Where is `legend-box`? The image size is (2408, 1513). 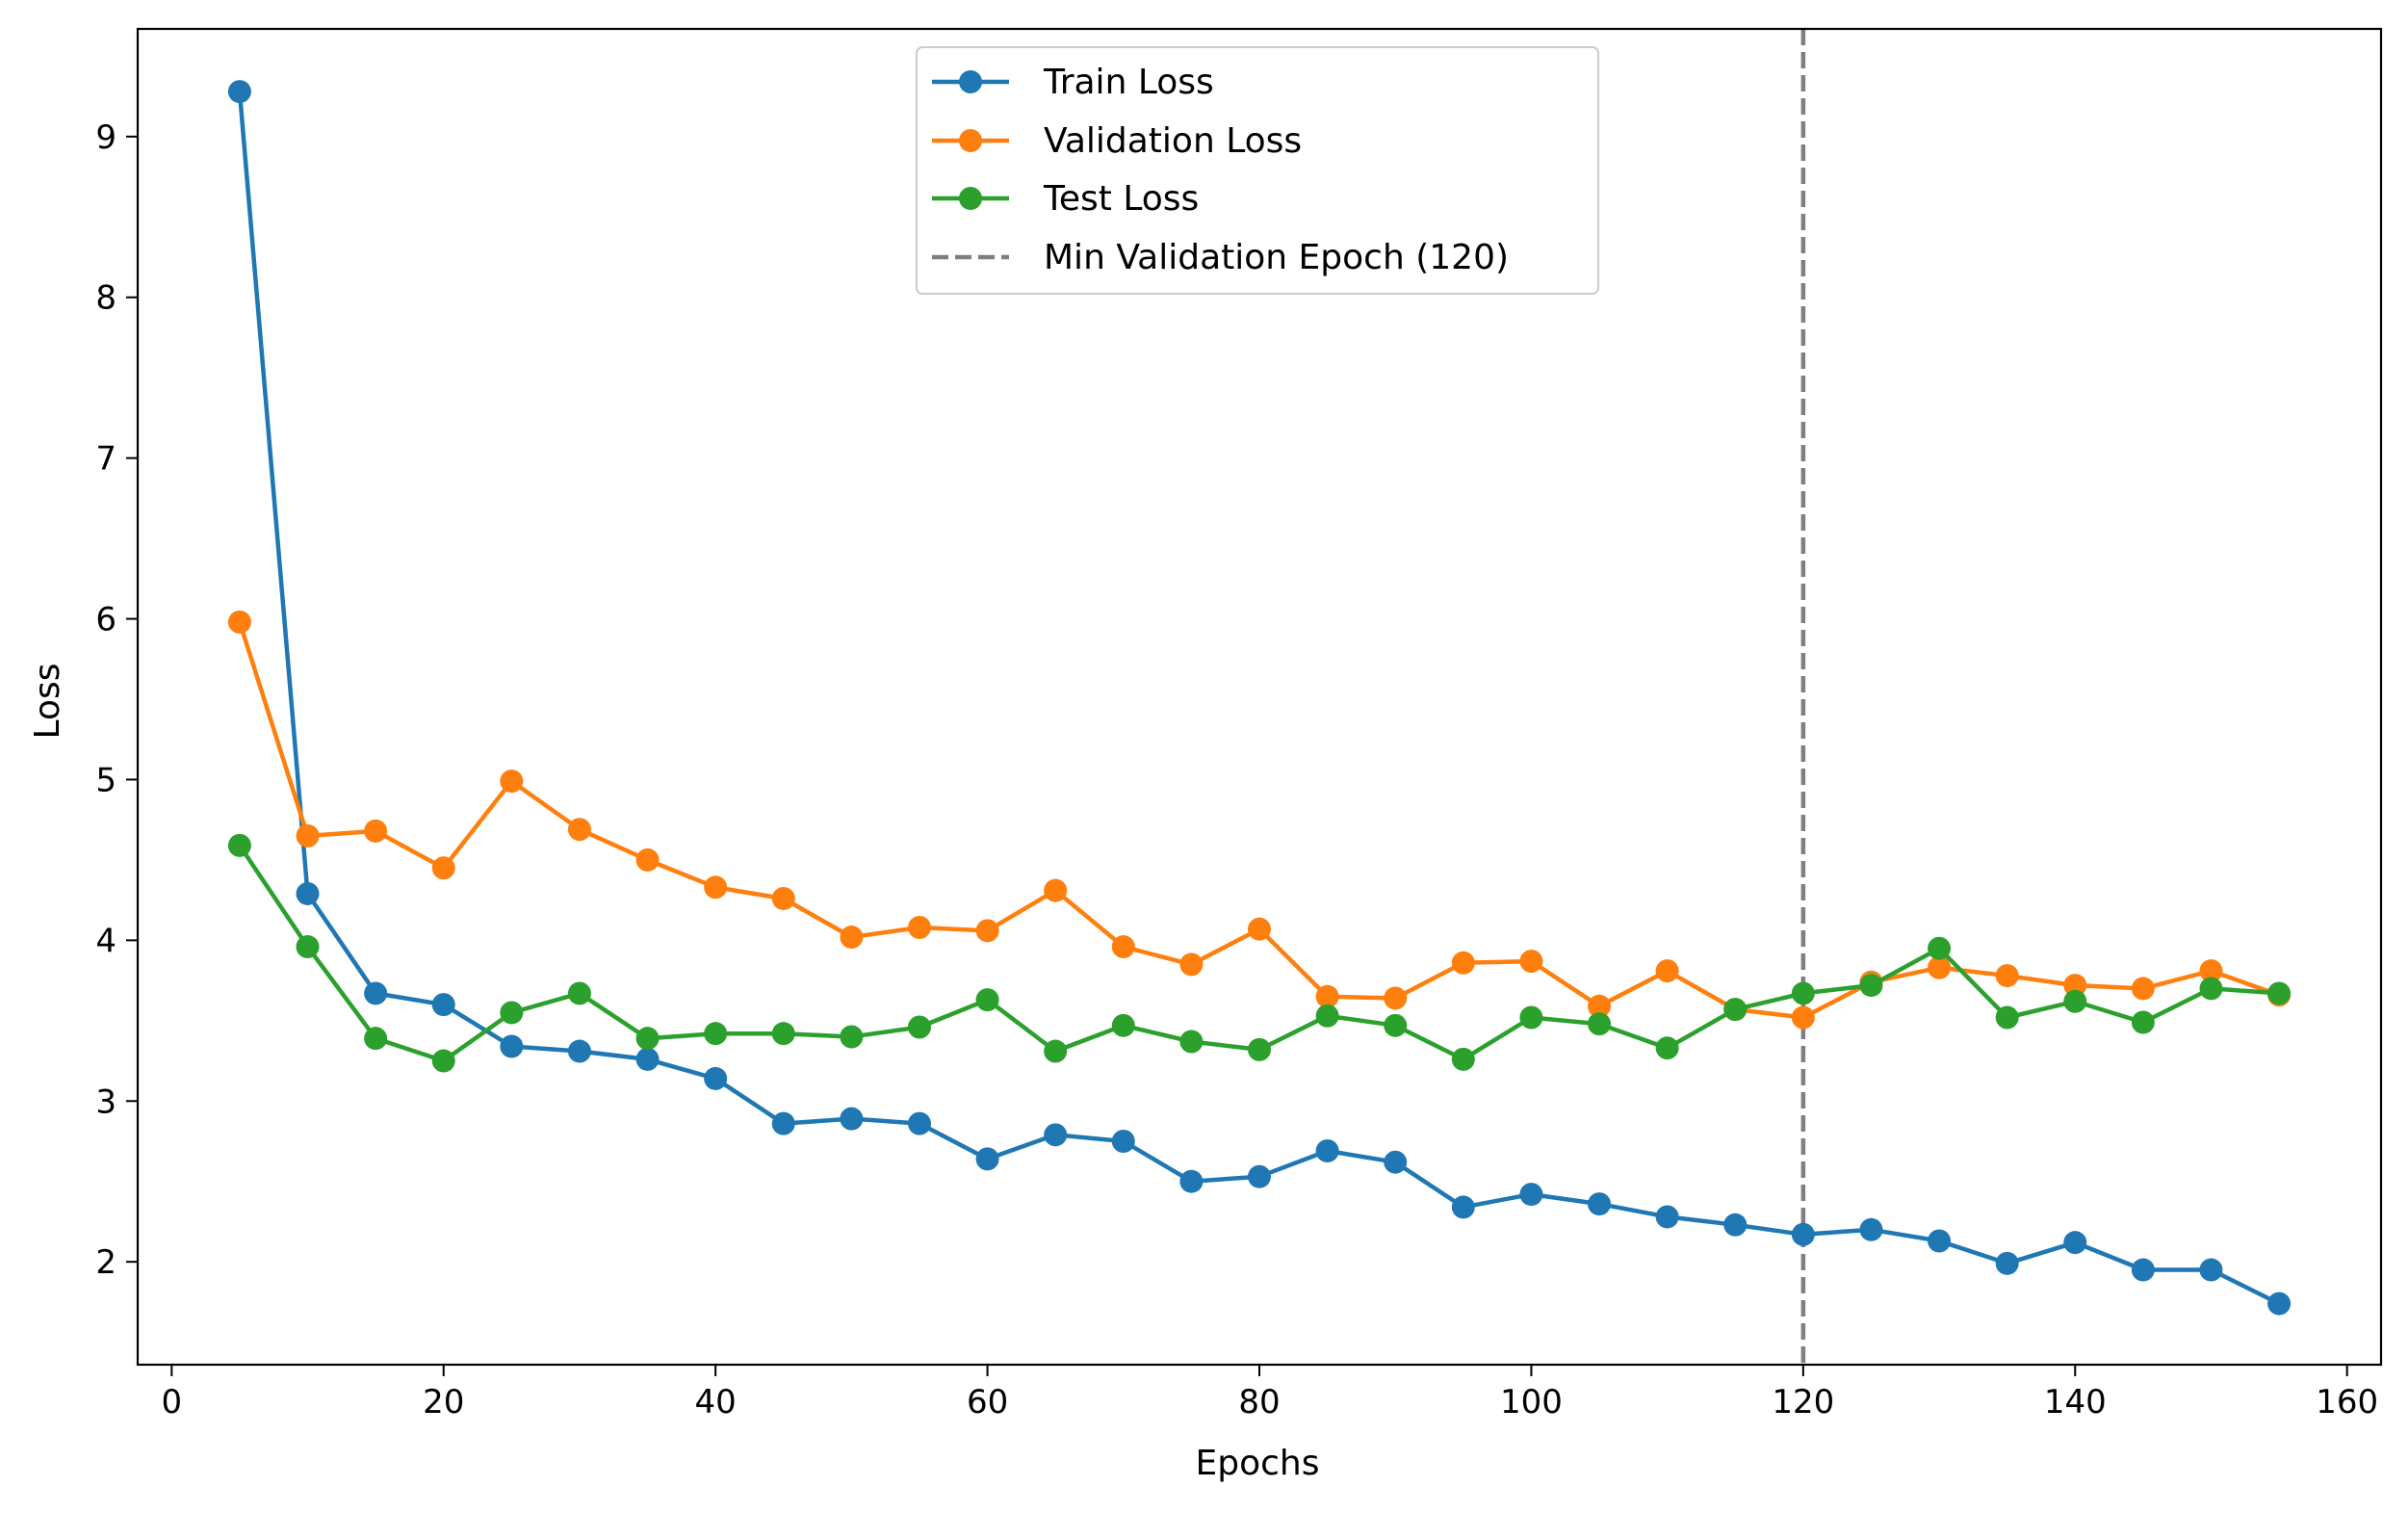
legend-box is located at coordinates (1257, 170).